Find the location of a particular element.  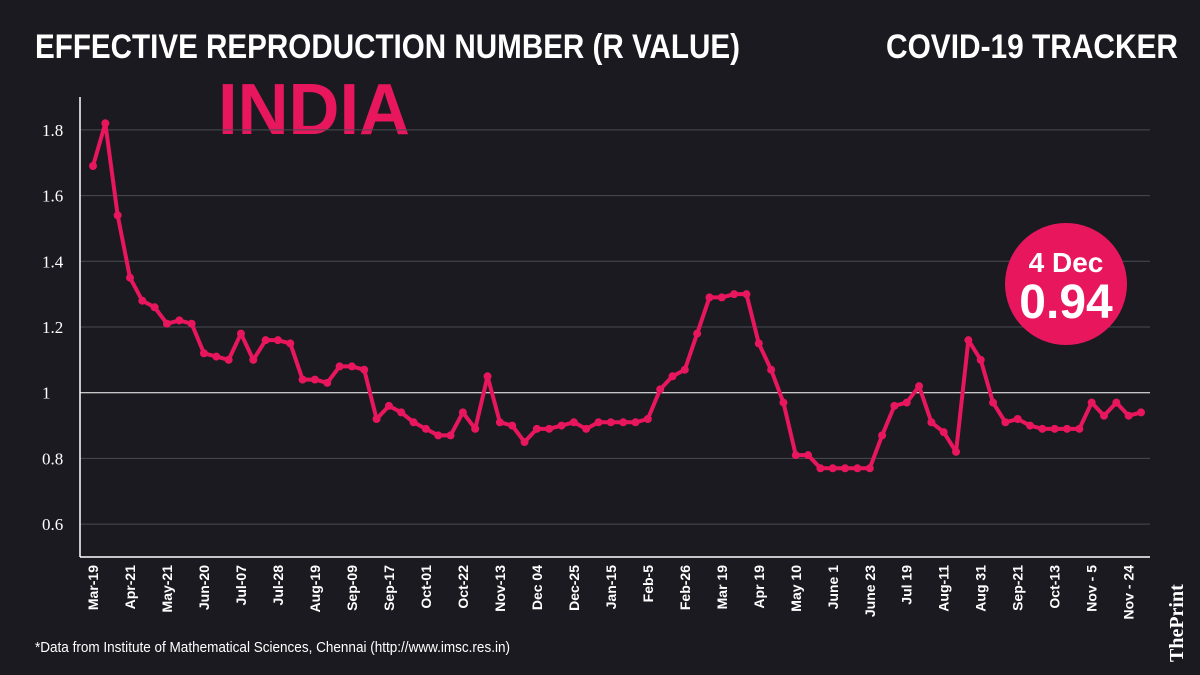

x-tick-label: Aug-19 is located at coordinates (315, 589).